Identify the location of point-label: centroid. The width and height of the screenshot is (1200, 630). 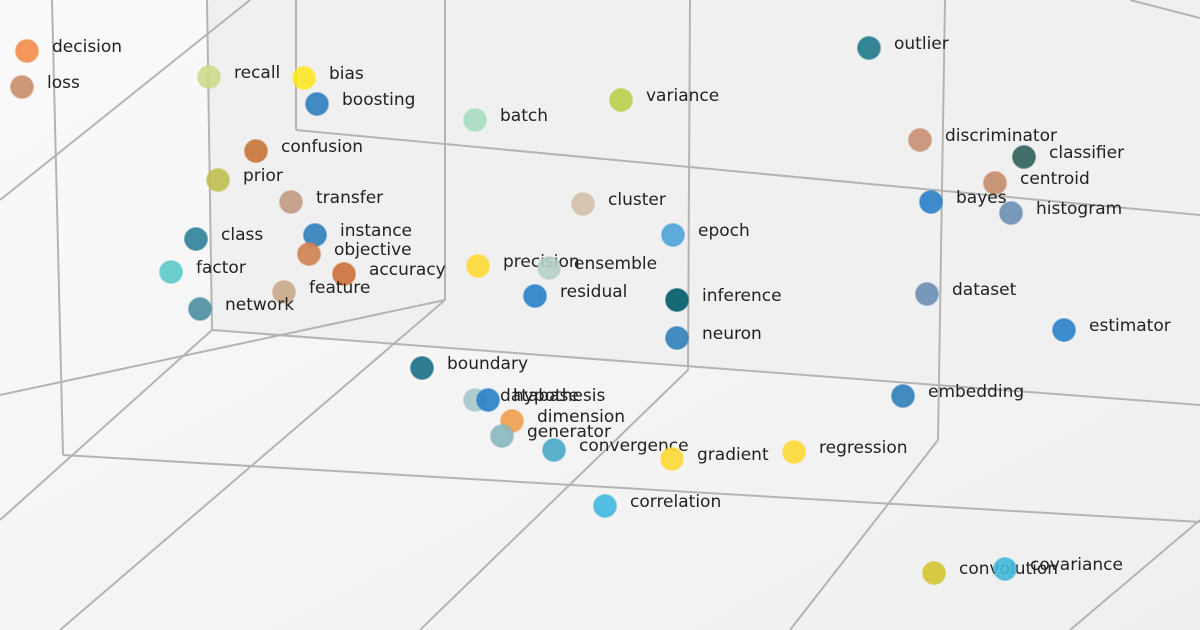
(1055, 179).